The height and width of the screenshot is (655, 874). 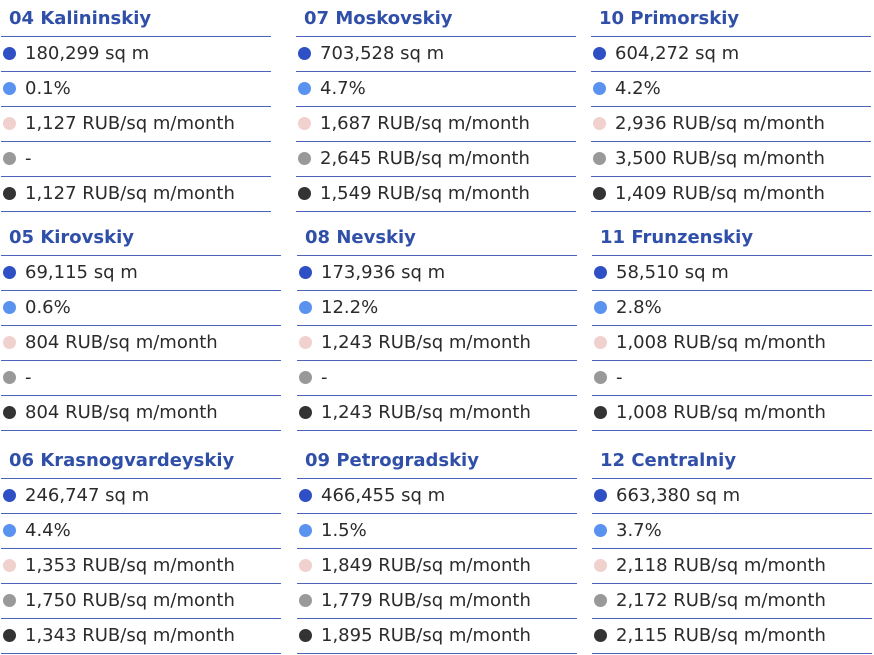 I want to click on district-title: 04 Kalininskiy, so click(x=136, y=19).